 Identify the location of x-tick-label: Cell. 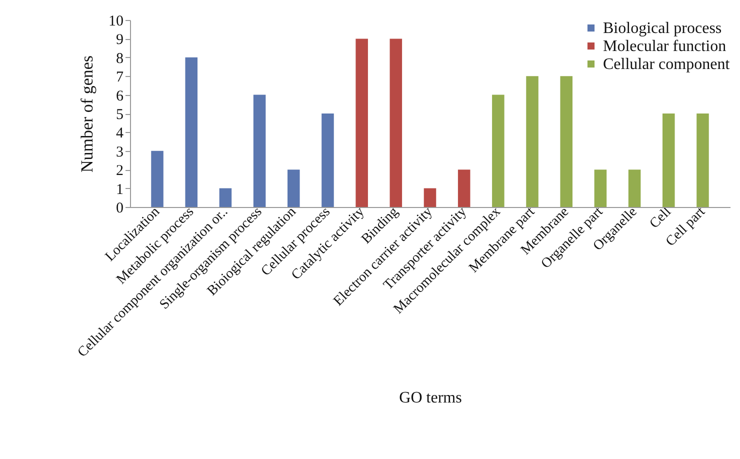
(660, 218).